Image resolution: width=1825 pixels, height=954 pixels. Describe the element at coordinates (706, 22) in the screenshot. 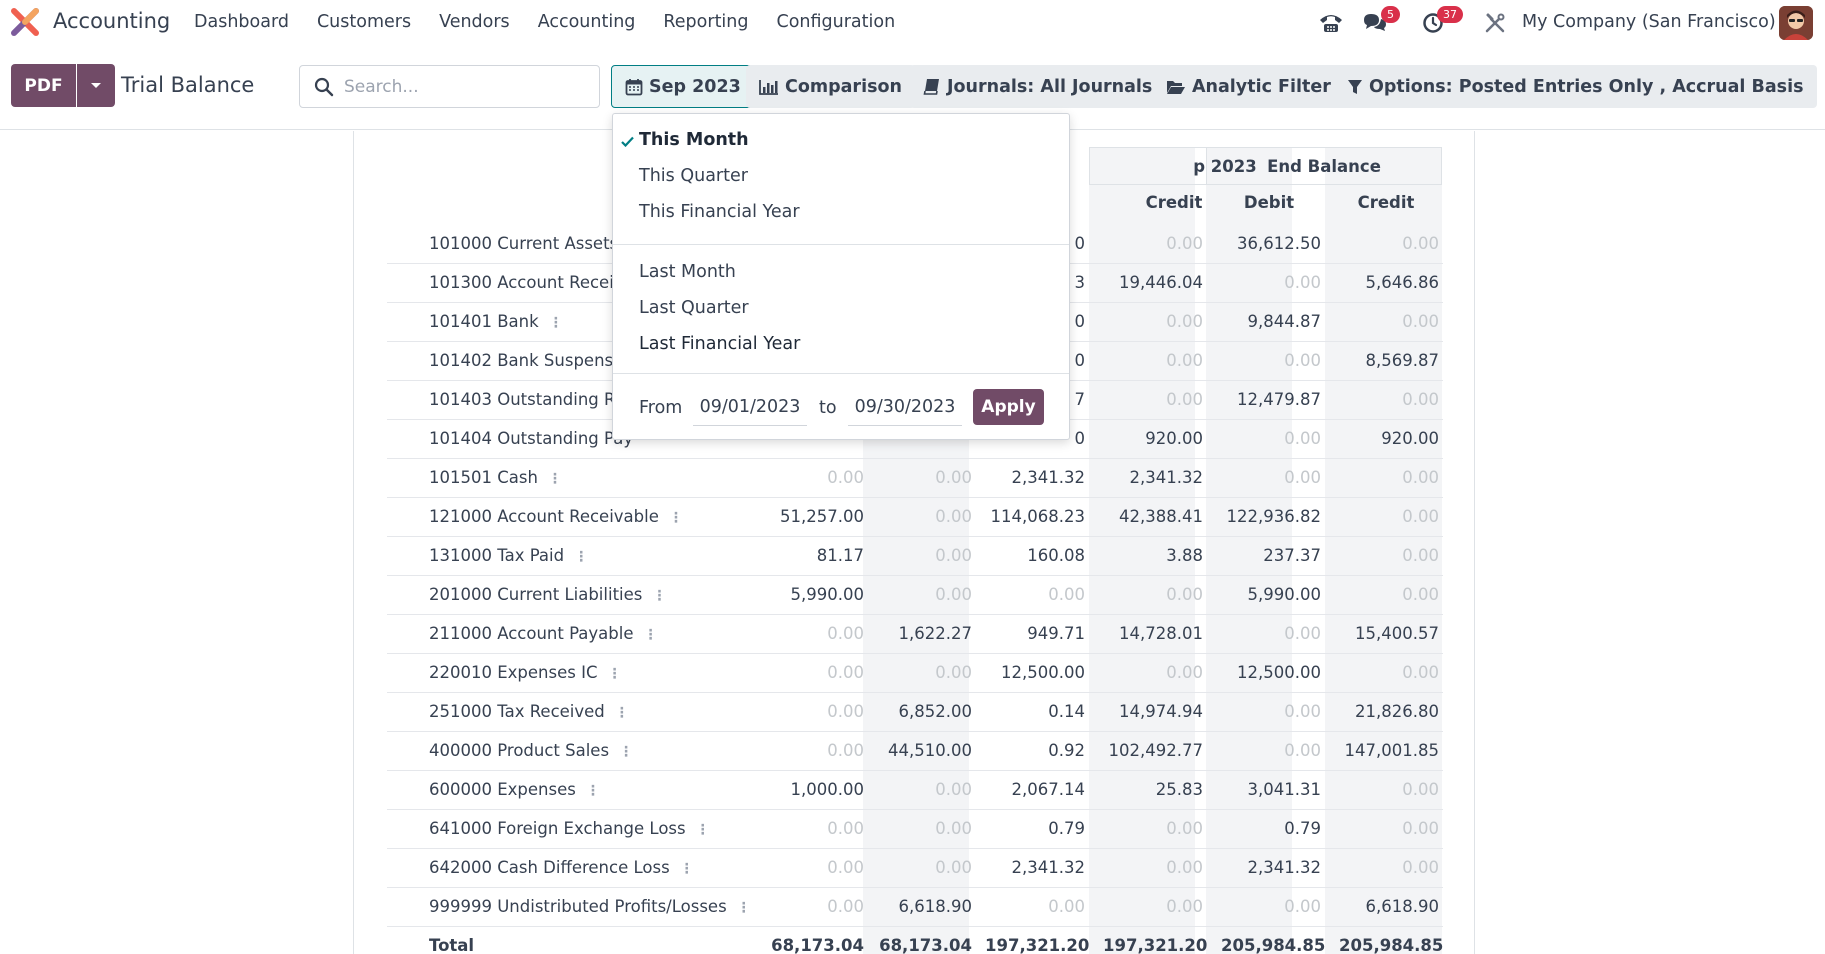

I see `menu-reporting: Reporting` at that location.